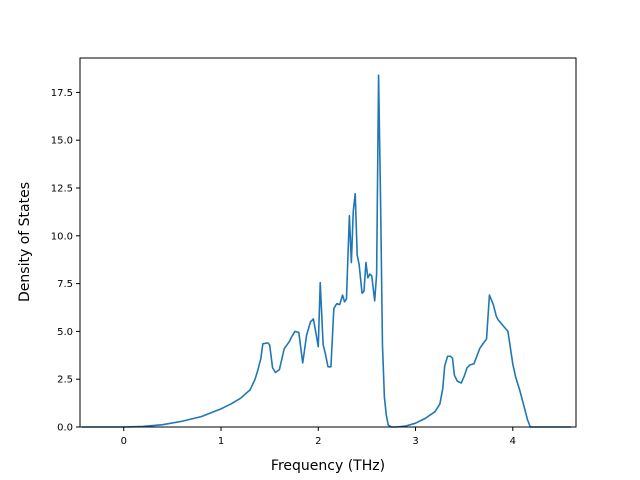 This screenshot has width=640, height=480. Describe the element at coordinates (513, 441) in the screenshot. I see `x-tick-label: 4` at that location.